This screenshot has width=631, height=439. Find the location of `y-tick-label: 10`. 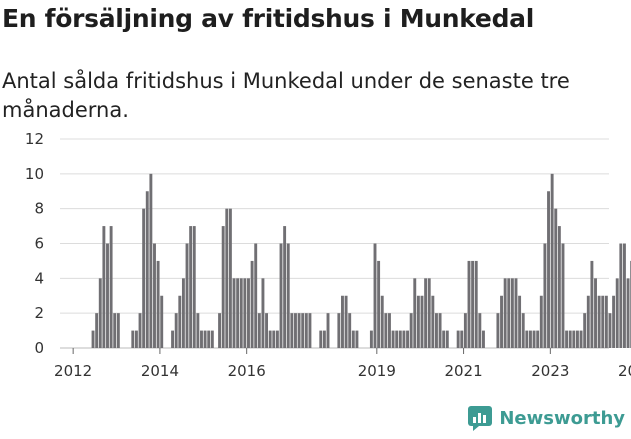

y-tick-label: 10 is located at coordinates (34, 174).